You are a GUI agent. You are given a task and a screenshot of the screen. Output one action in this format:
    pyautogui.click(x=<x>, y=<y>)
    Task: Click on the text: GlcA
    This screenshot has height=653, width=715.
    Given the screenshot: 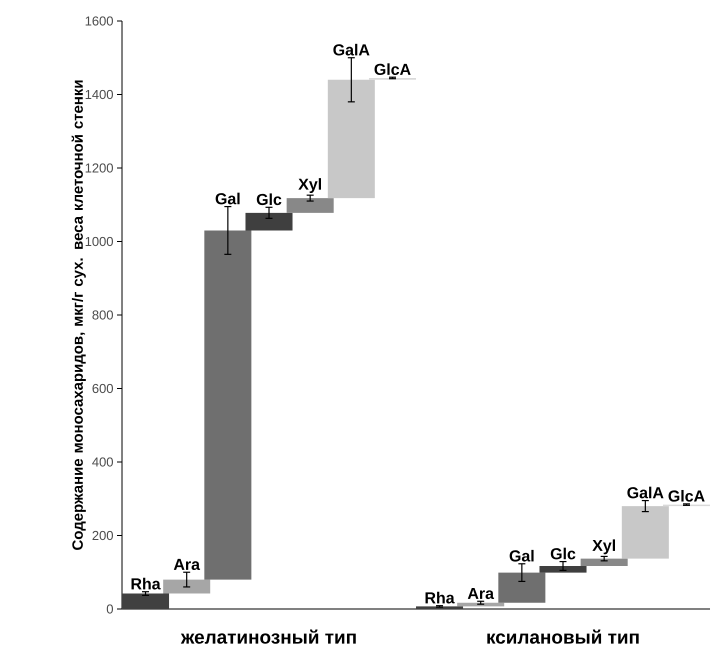 What is the action you would take?
    pyautogui.click(x=686, y=496)
    